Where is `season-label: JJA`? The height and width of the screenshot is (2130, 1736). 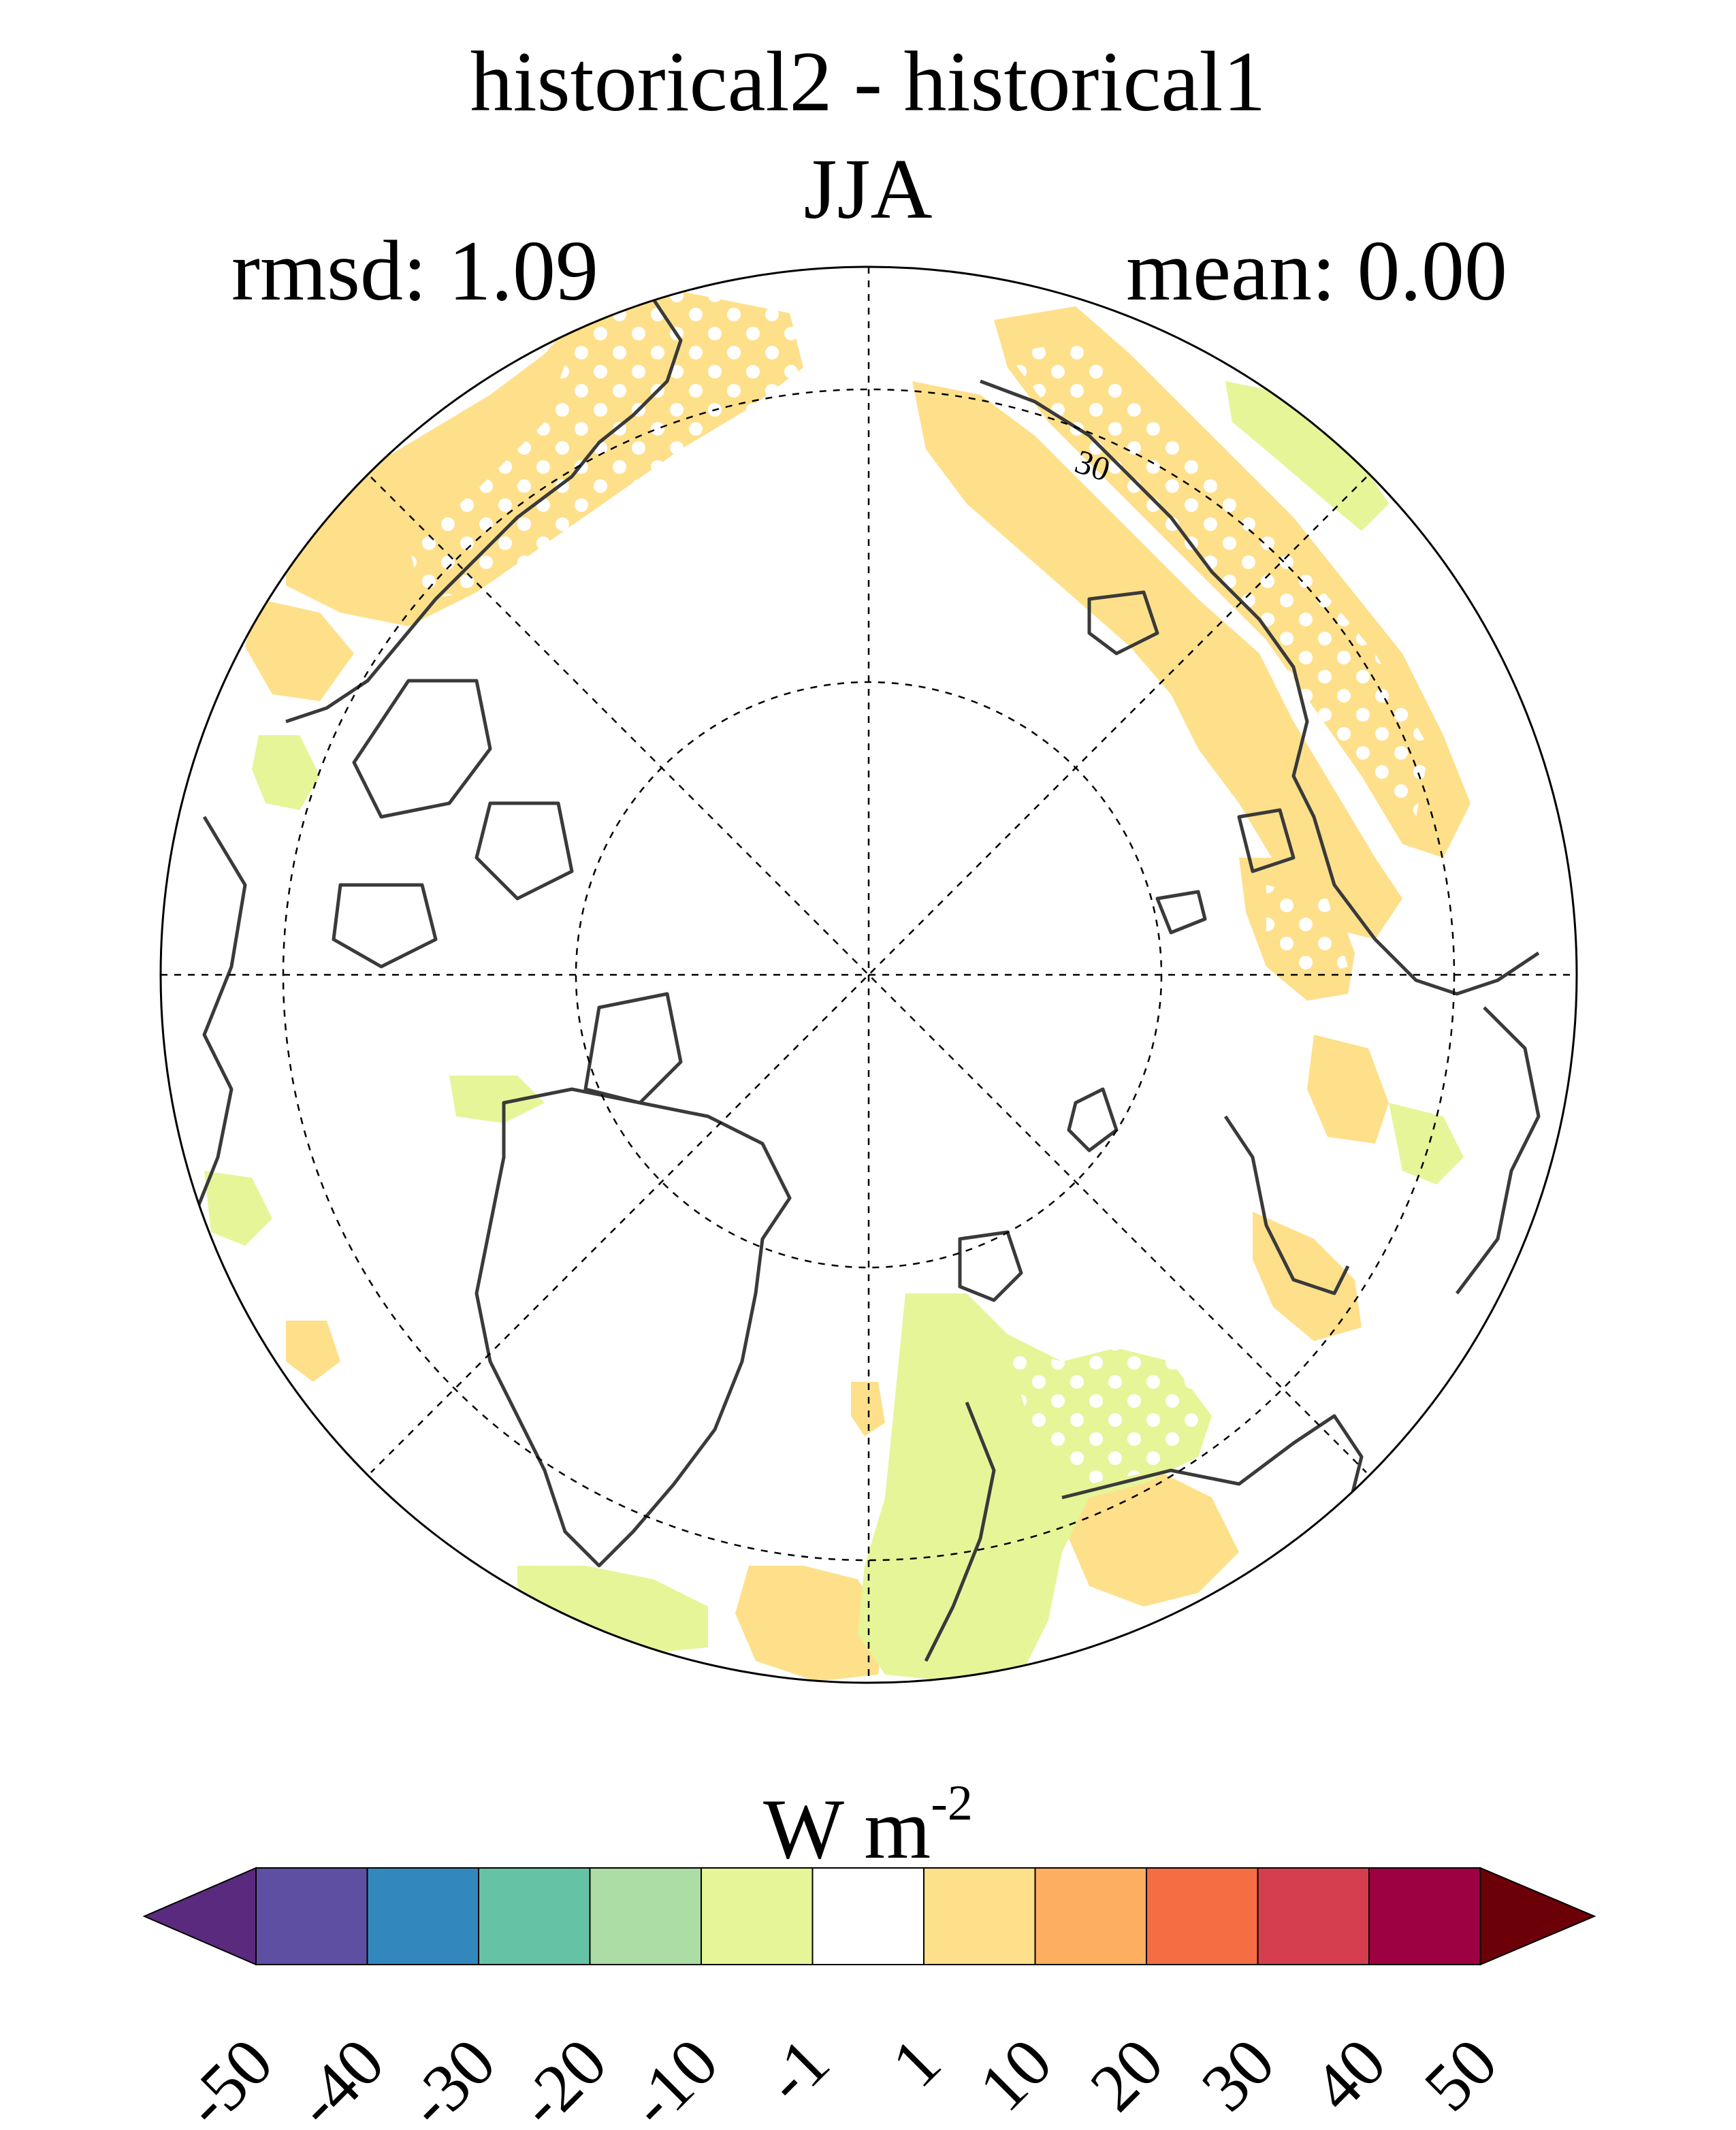
season-label: JJA is located at coordinates (868, 189).